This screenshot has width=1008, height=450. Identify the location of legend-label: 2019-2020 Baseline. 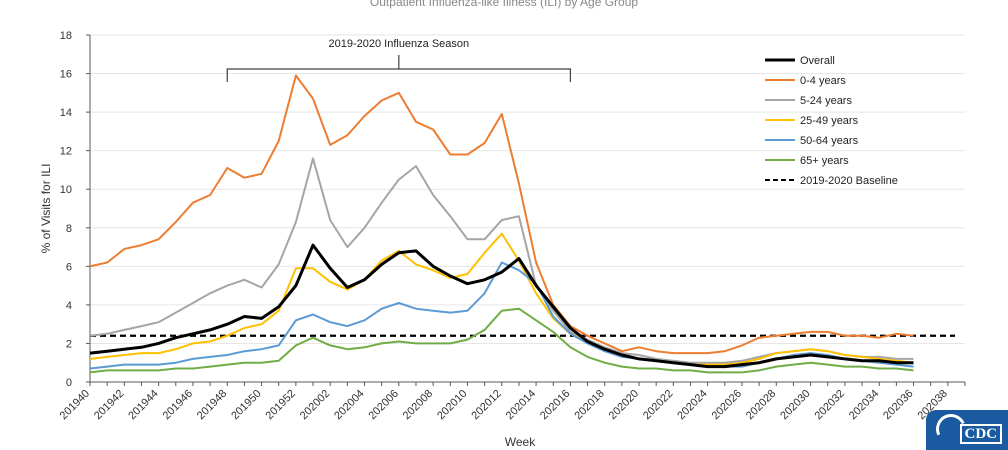
(849, 181).